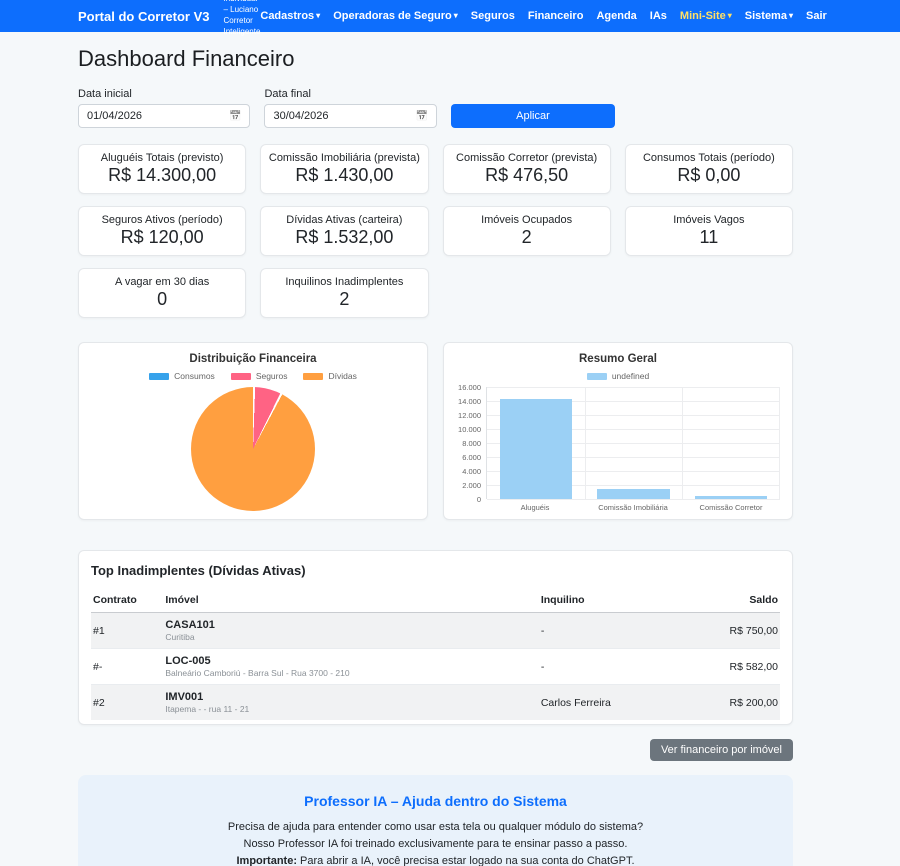  What do you see at coordinates (180, 637) in the screenshot?
I see `property-address: Curitiba` at bounding box center [180, 637].